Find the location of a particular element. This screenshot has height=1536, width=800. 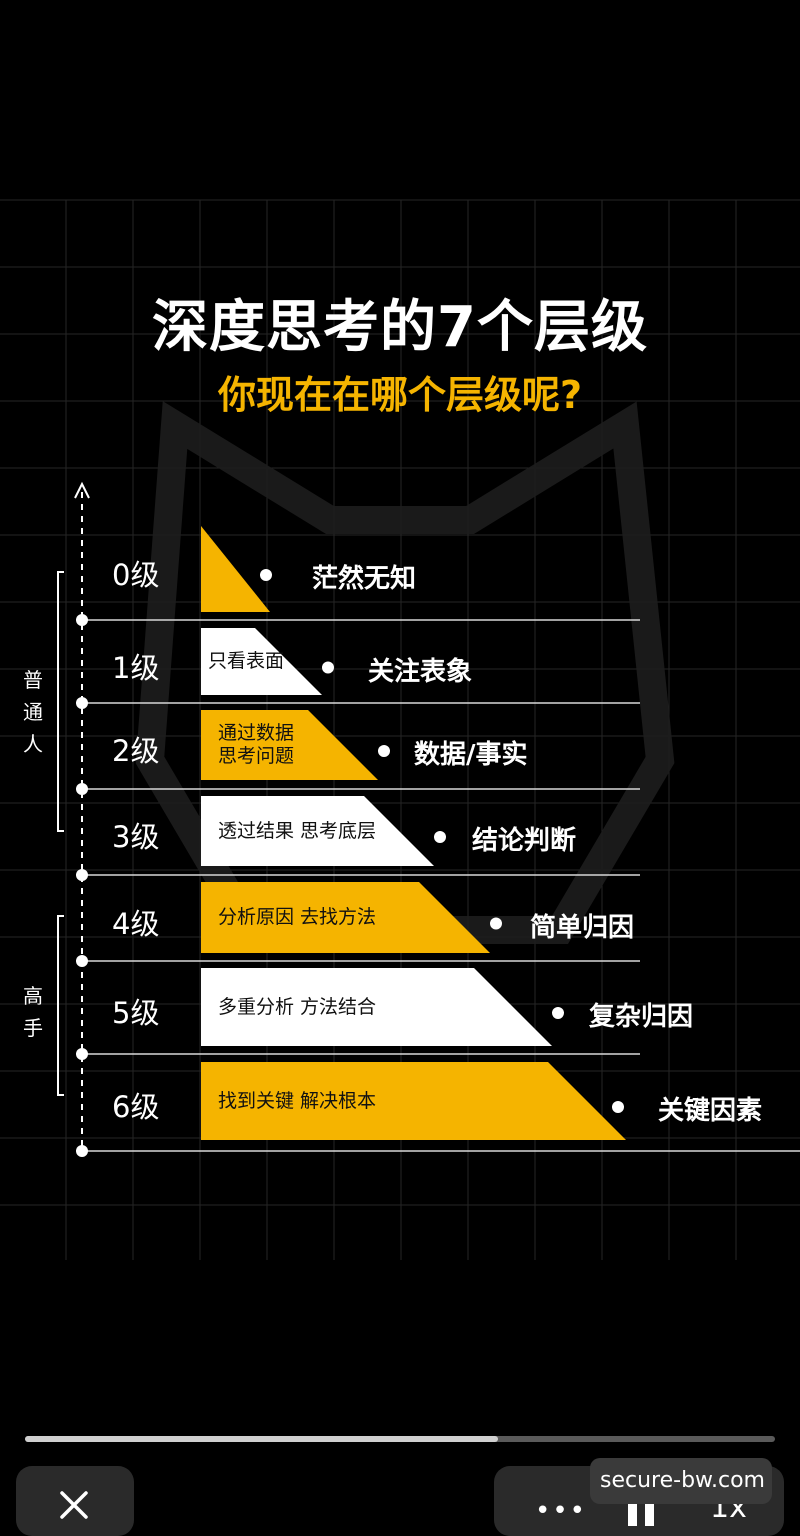

result-label: 茫然无知 is located at coordinates (364, 579).